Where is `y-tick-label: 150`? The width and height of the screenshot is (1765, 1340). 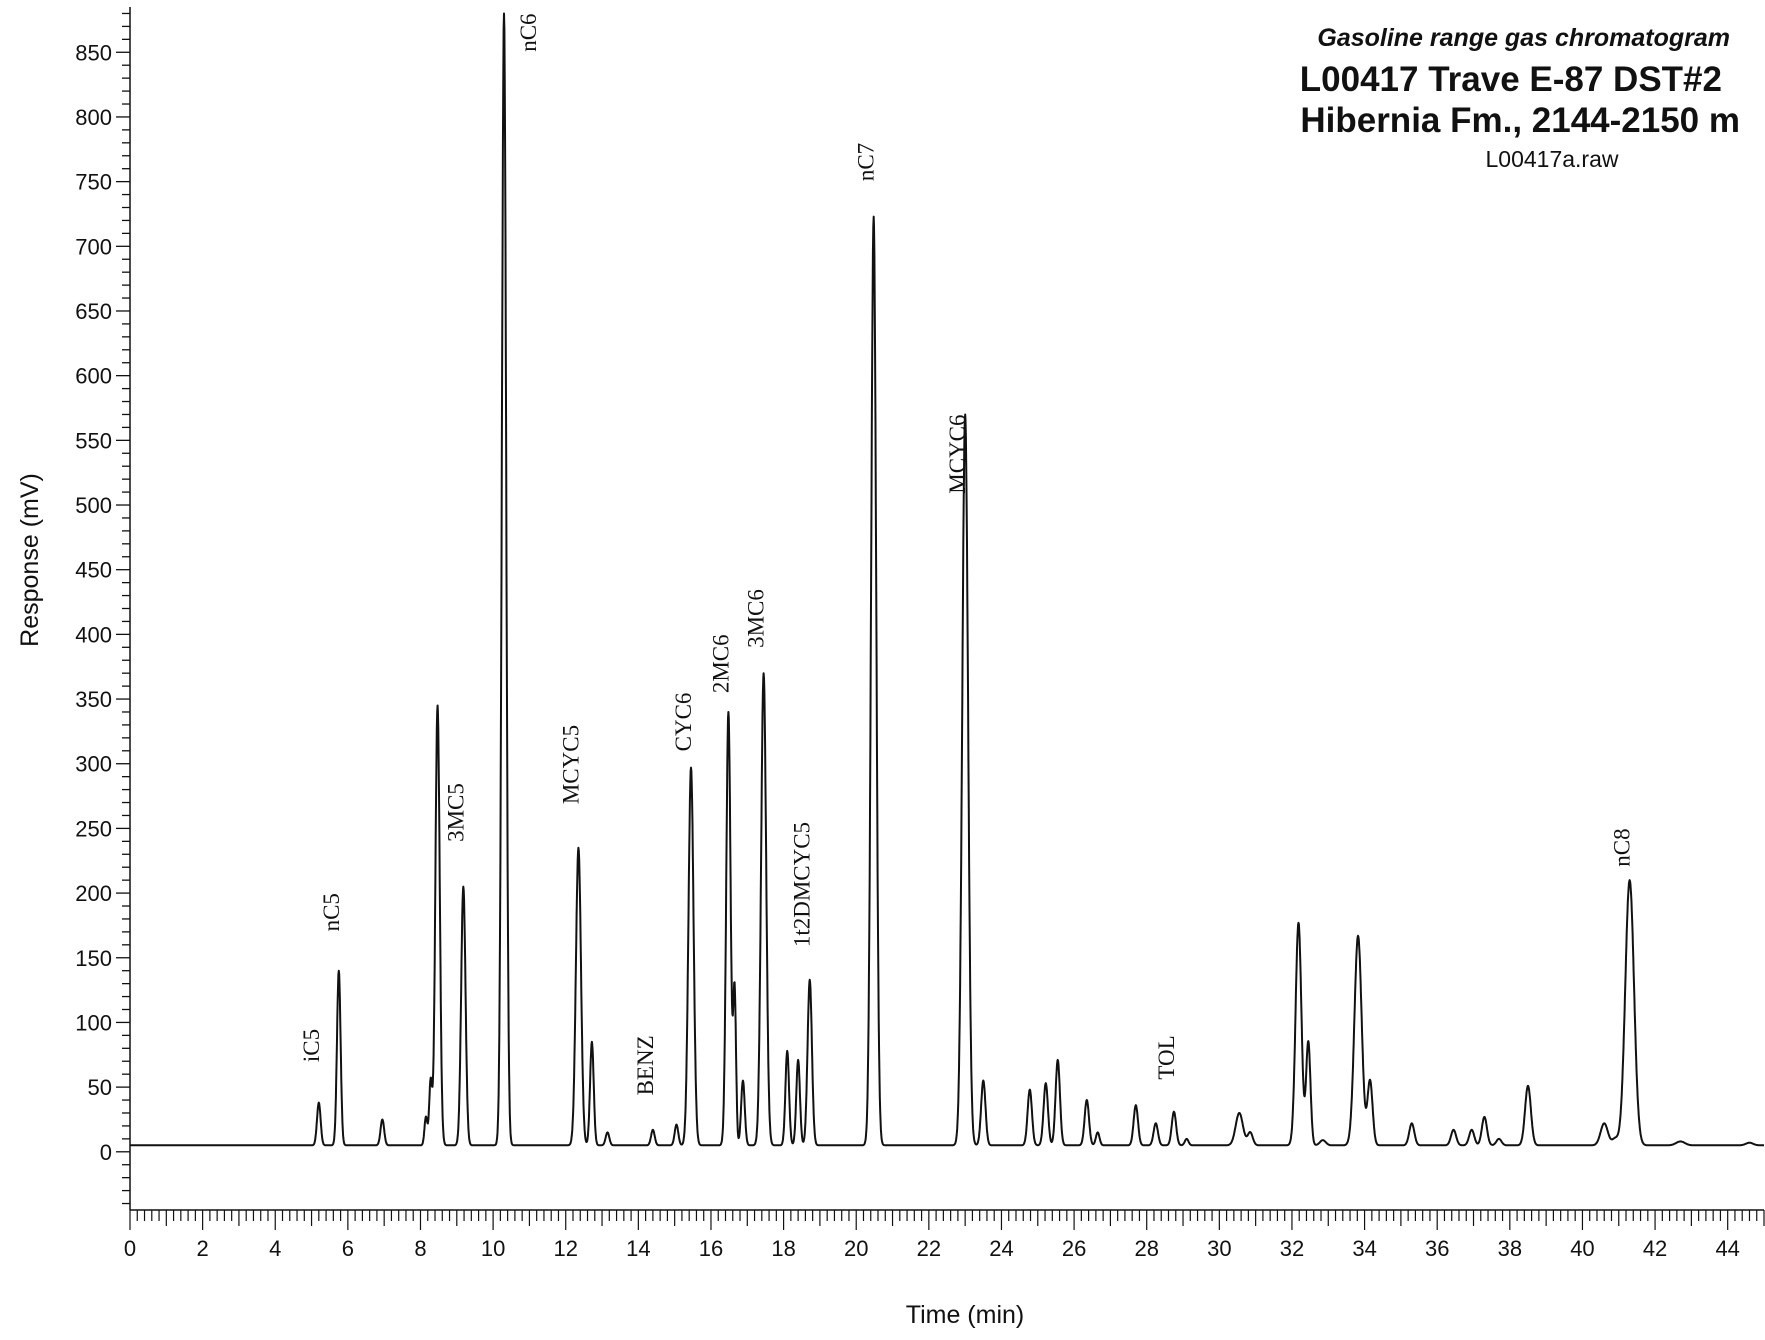 y-tick-label: 150 is located at coordinates (93, 958).